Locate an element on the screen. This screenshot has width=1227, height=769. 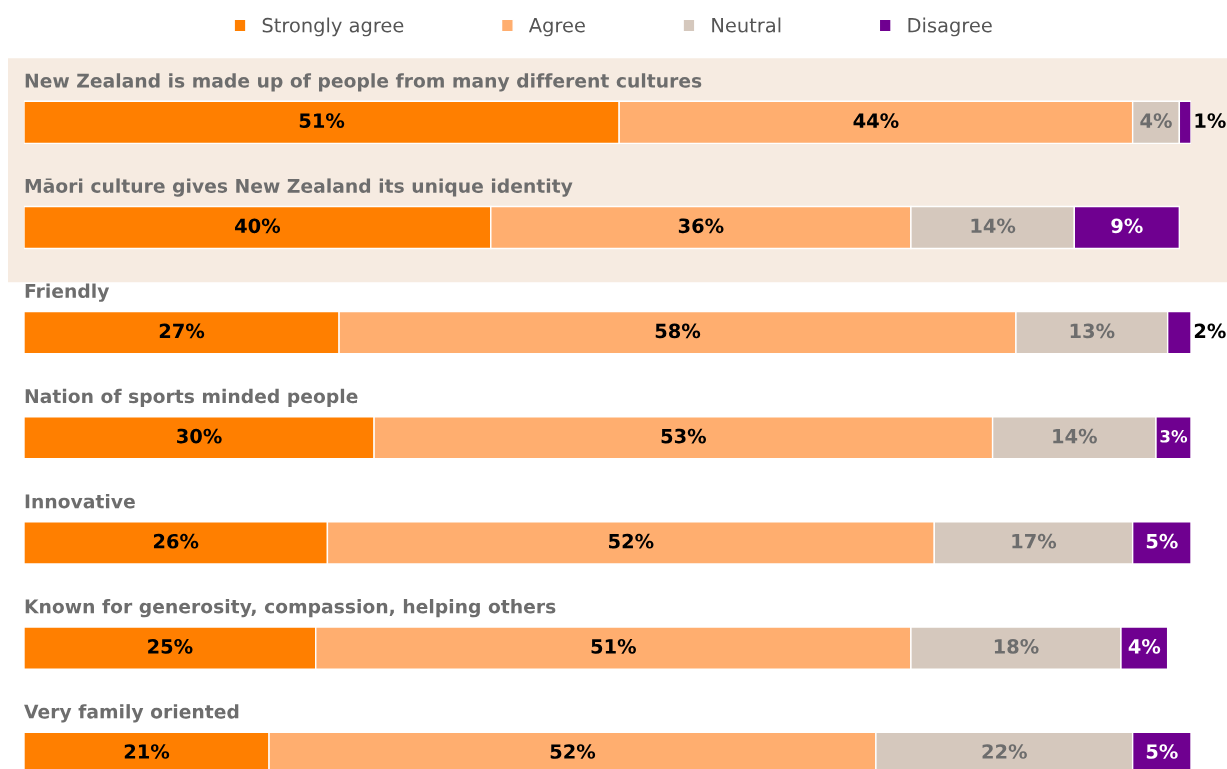
data-label: 58% is located at coordinates (678, 331).